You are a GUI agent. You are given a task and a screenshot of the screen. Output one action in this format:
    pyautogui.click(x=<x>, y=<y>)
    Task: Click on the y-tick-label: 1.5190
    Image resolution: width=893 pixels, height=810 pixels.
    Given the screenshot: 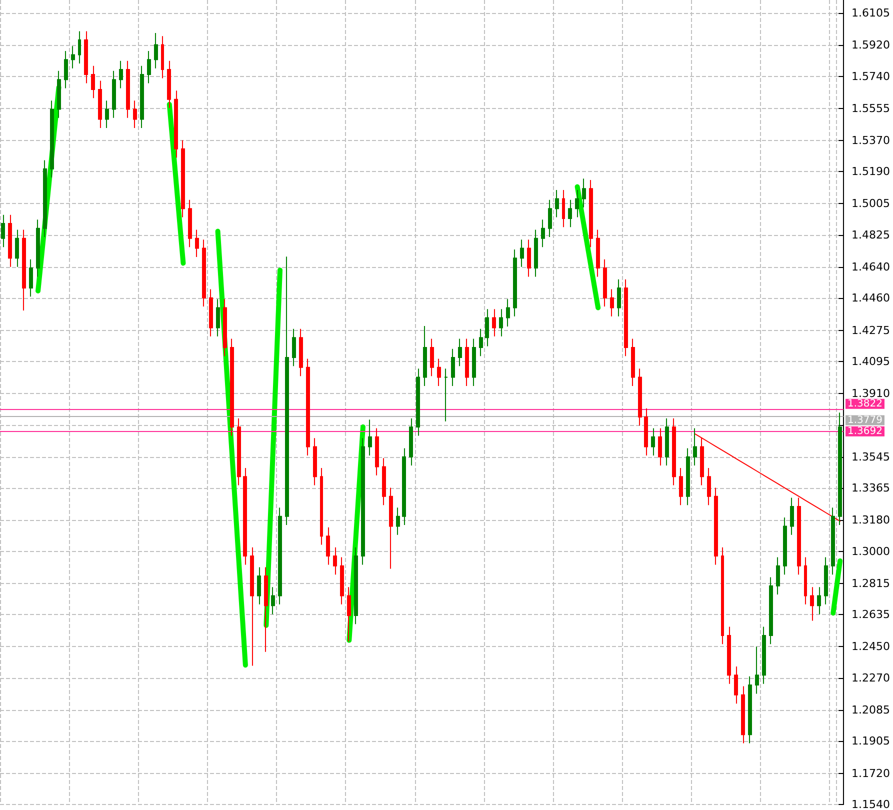 What is the action you would take?
    pyautogui.click(x=871, y=171)
    